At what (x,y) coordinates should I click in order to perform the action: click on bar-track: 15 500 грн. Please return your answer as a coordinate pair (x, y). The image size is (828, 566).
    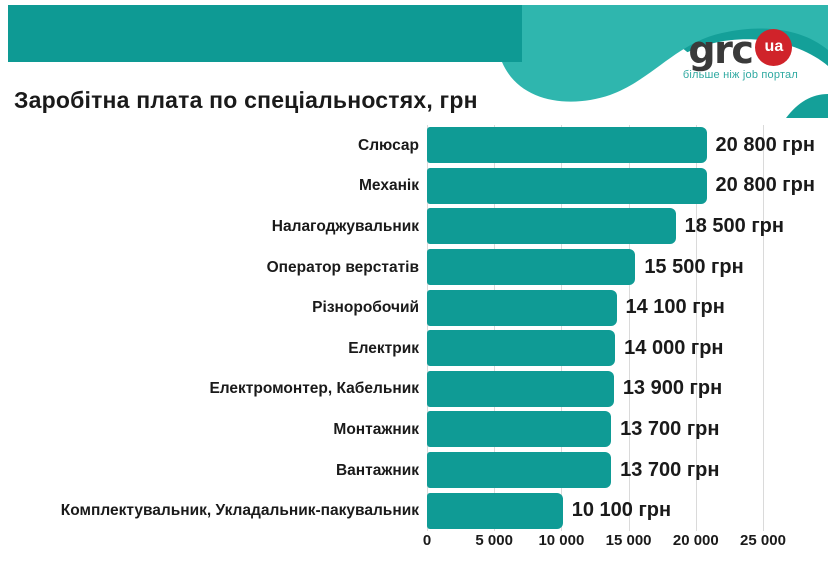
    Looking at the image, I should click on (627, 267).